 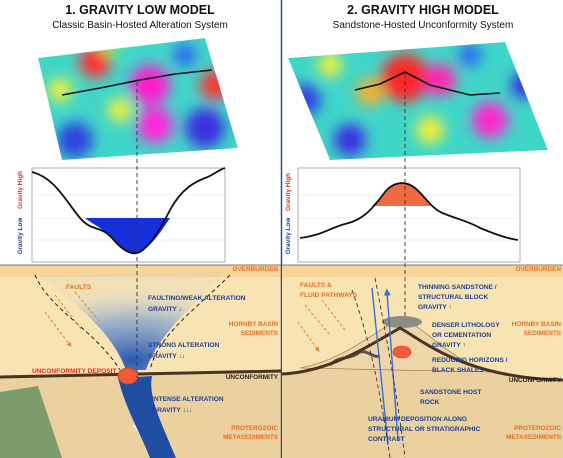 What do you see at coordinates (386, 439) in the screenshot?
I see `annotation: CONTRAST` at bounding box center [386, 439].